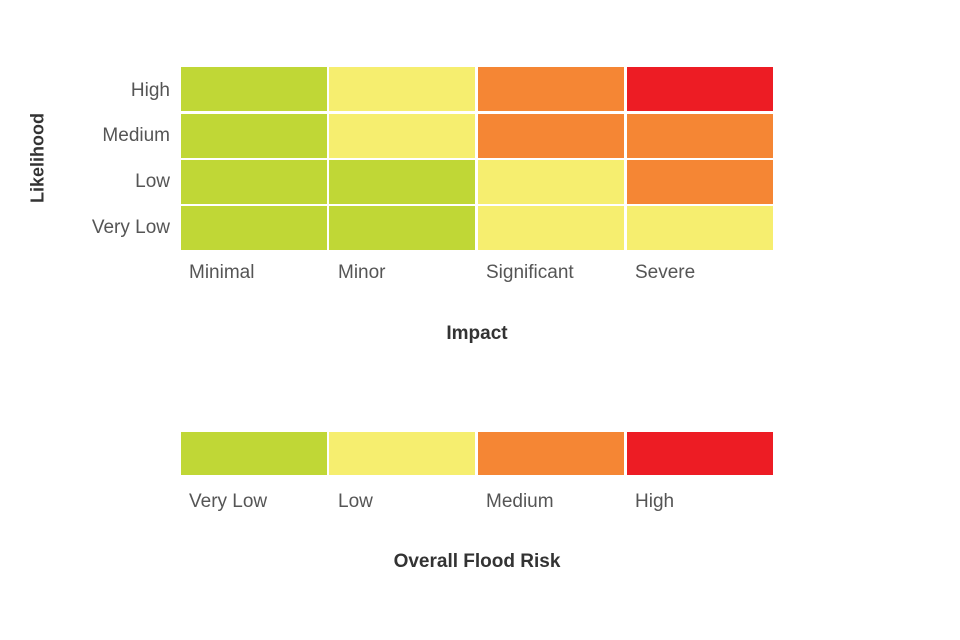 This screenshot has height=640, width=960. I want to click on legend-swatch-very-low, so click(254, 453).